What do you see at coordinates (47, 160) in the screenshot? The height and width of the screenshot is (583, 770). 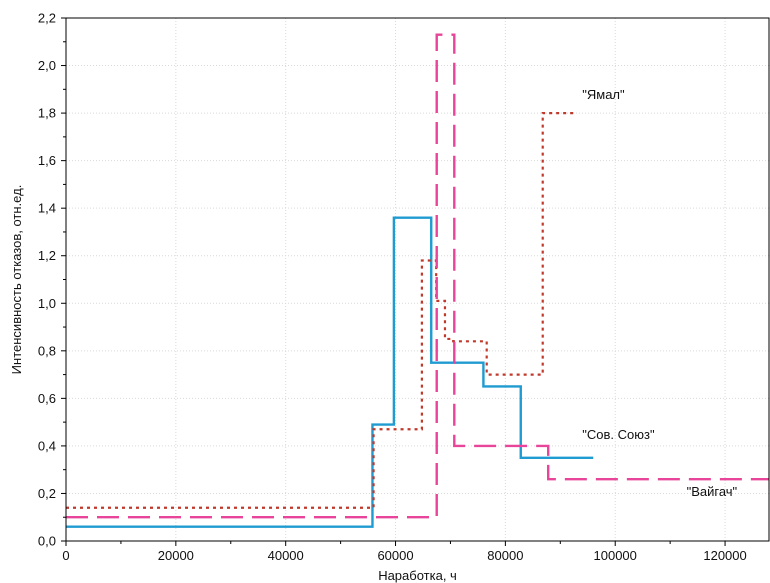 I see `y-tick-label: 1,6` at bounding box center [47, 160].